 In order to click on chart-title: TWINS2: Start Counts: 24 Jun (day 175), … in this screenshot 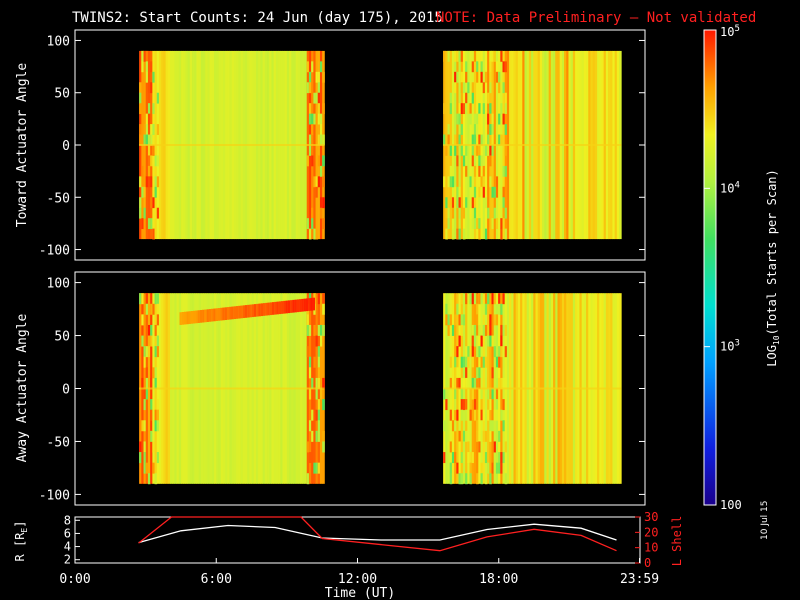, I will do `click(257, 18)`.